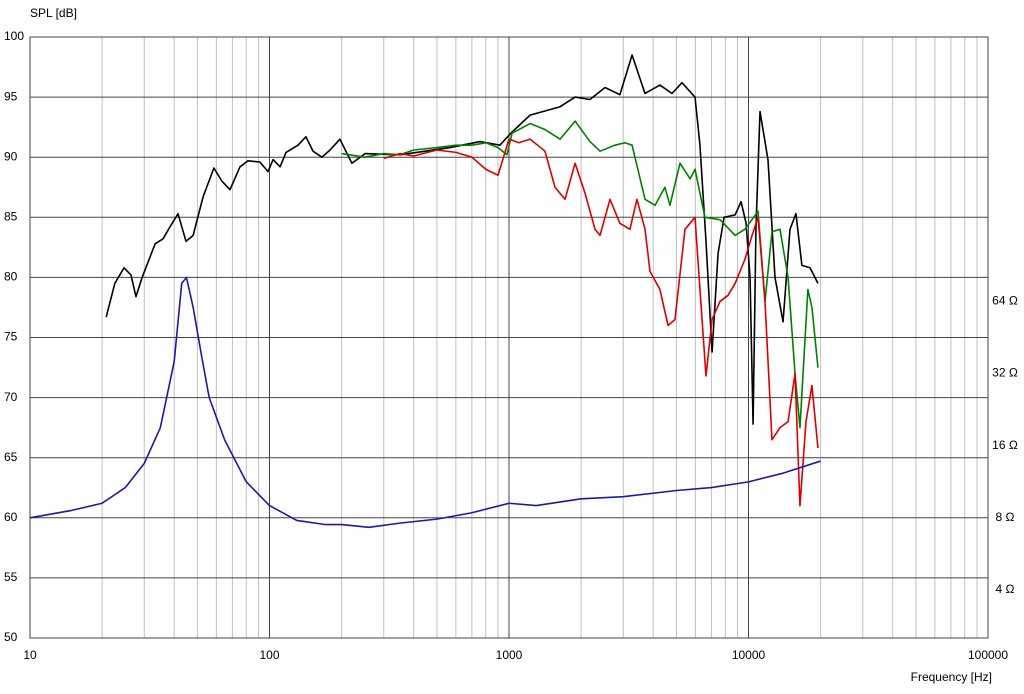  What do you see at coordinates (11, 277) in the screenshot?
I see `y-tick-label: 80` at bounding box center [11, 277].